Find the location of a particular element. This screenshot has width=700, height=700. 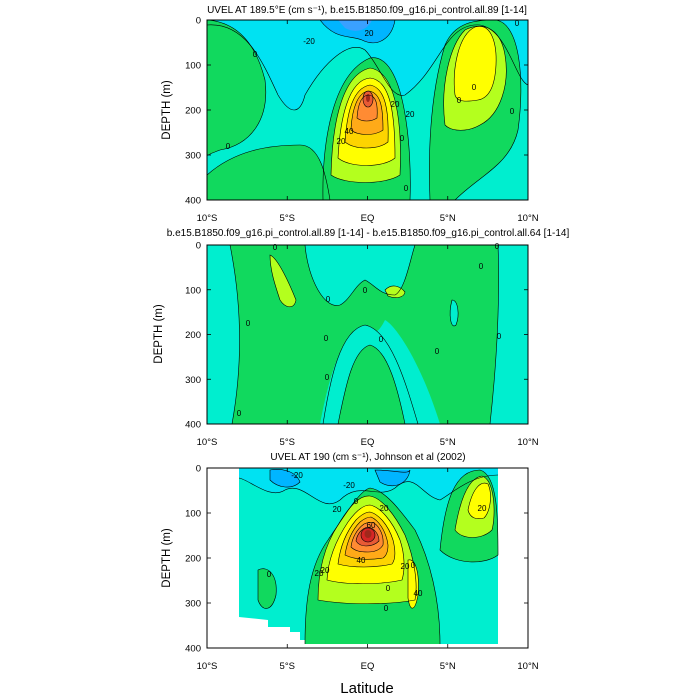

panel-3-y-tick-label: 300 is located at coordinates (193, 604).